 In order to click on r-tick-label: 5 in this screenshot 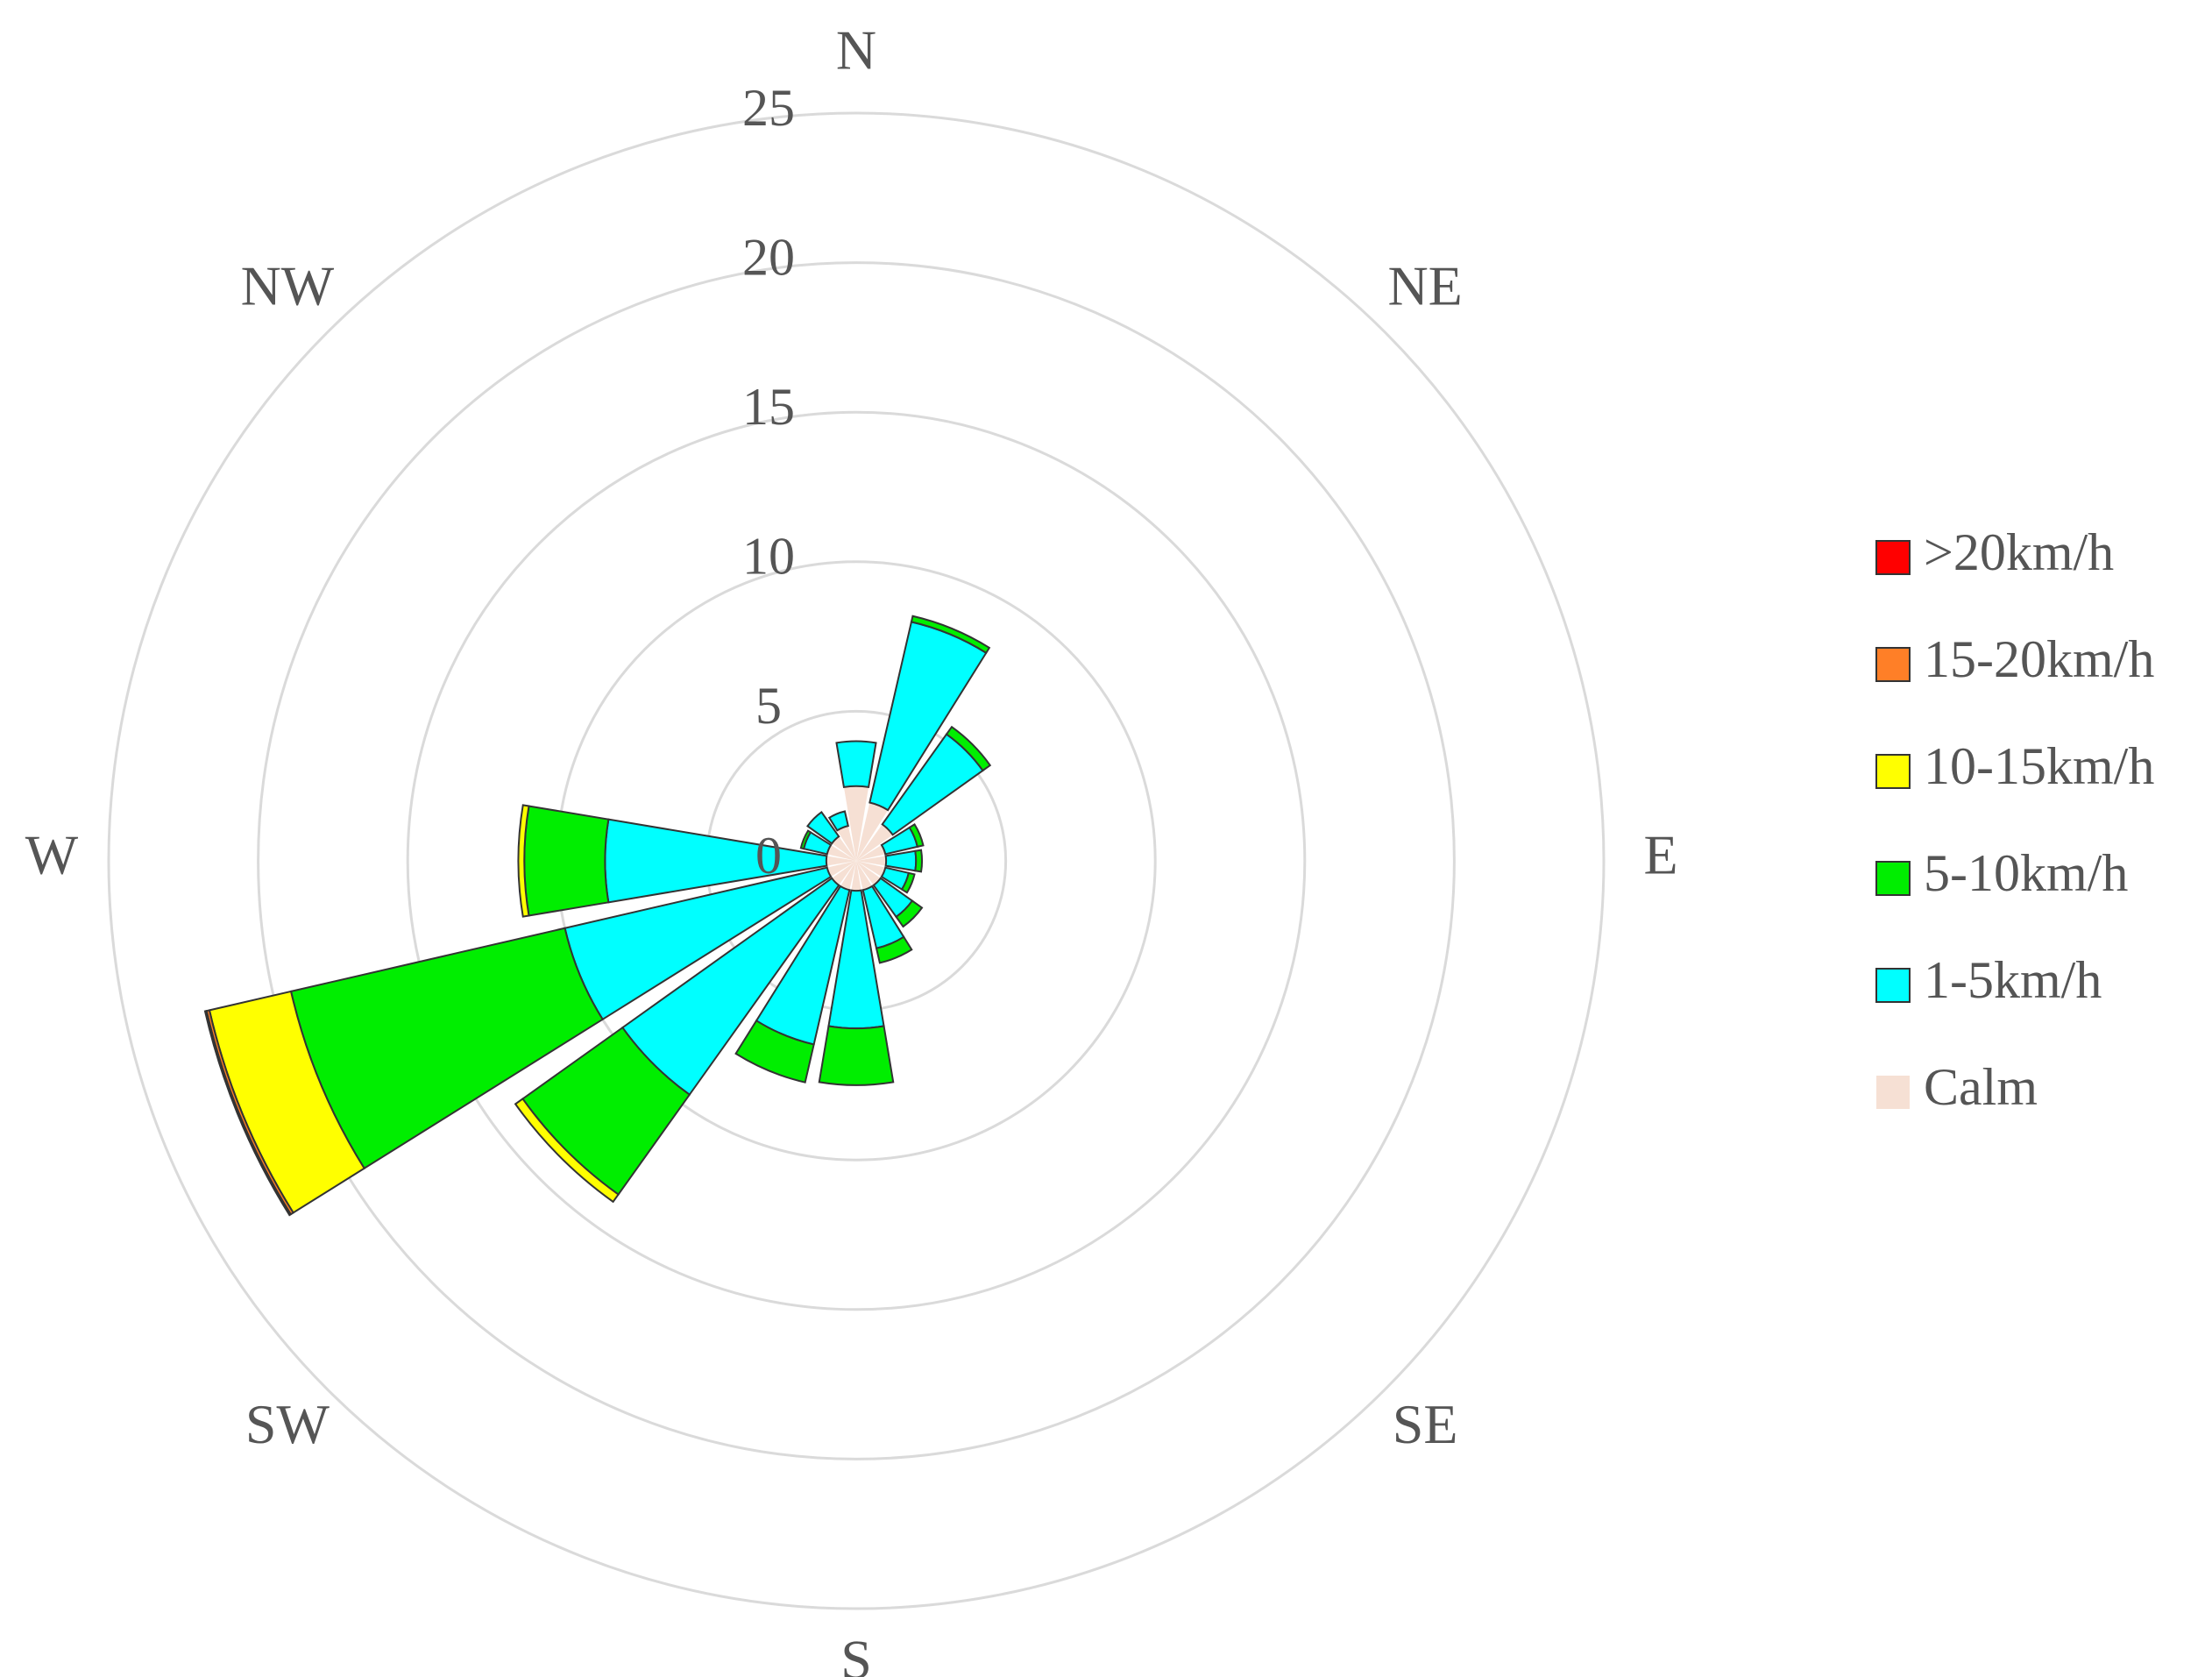, I will do `click(768, 706)`.